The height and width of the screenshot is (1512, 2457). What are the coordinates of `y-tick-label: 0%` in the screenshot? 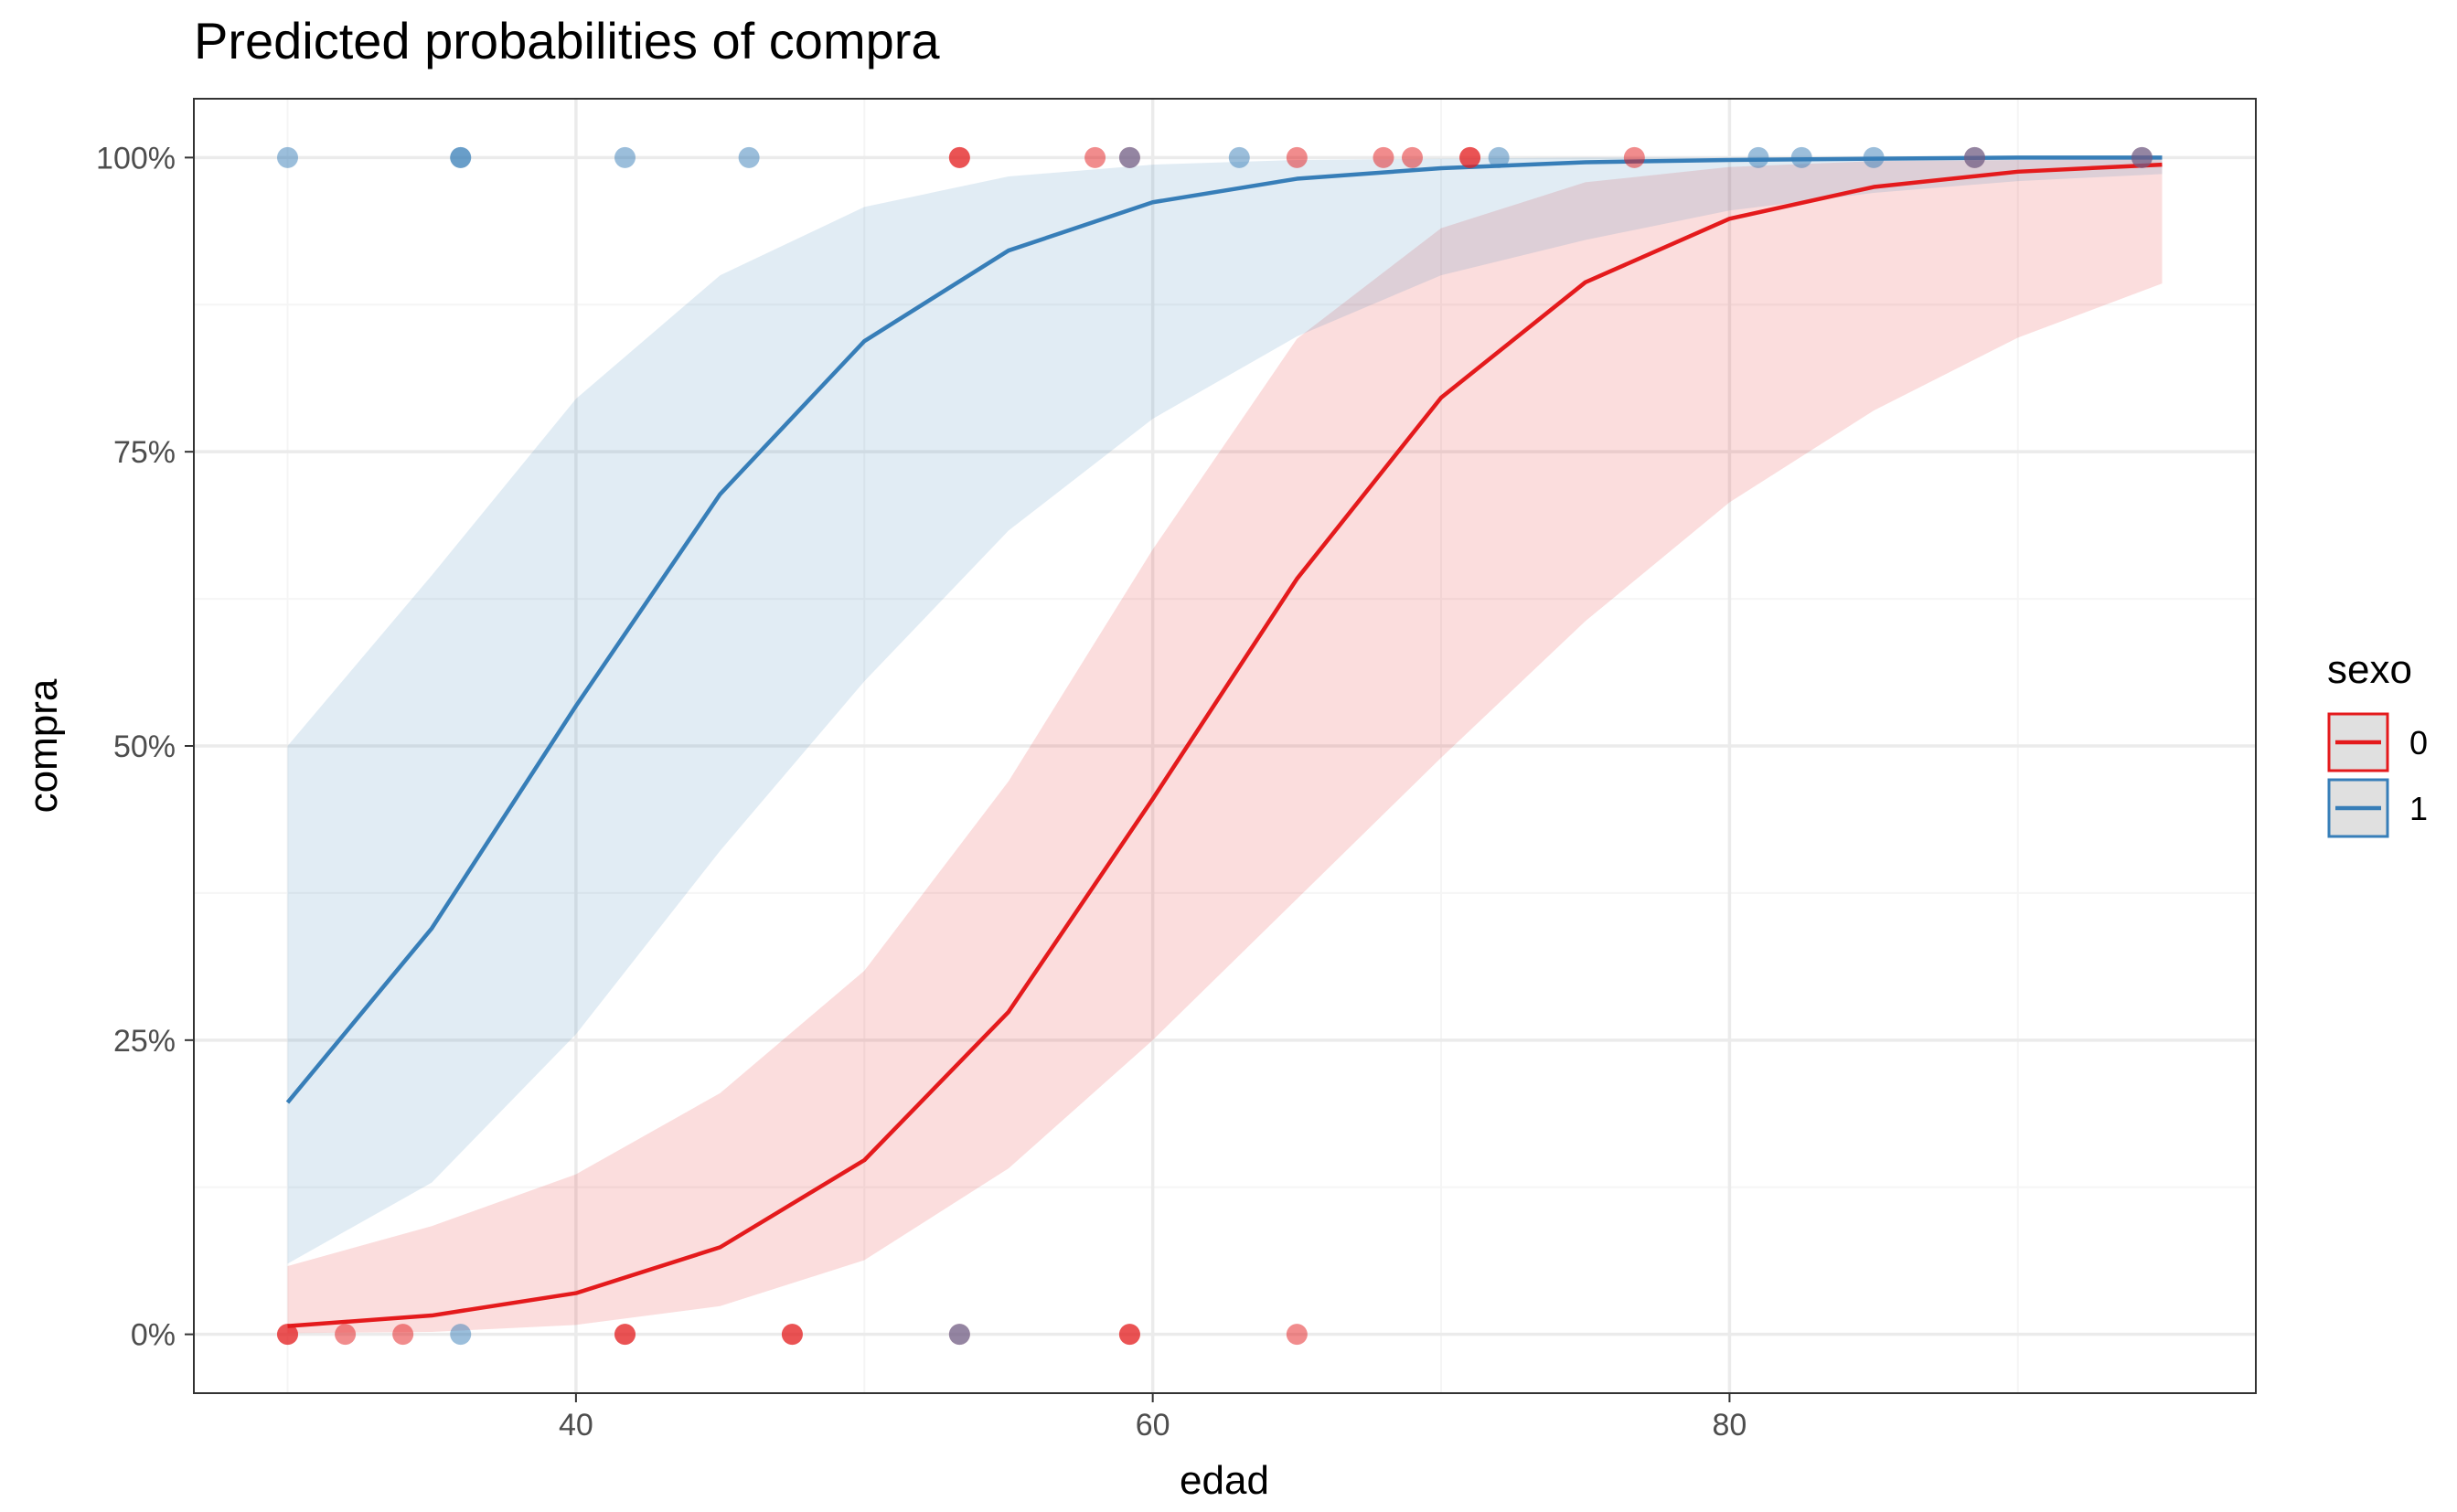 It's located at (153, 1335).